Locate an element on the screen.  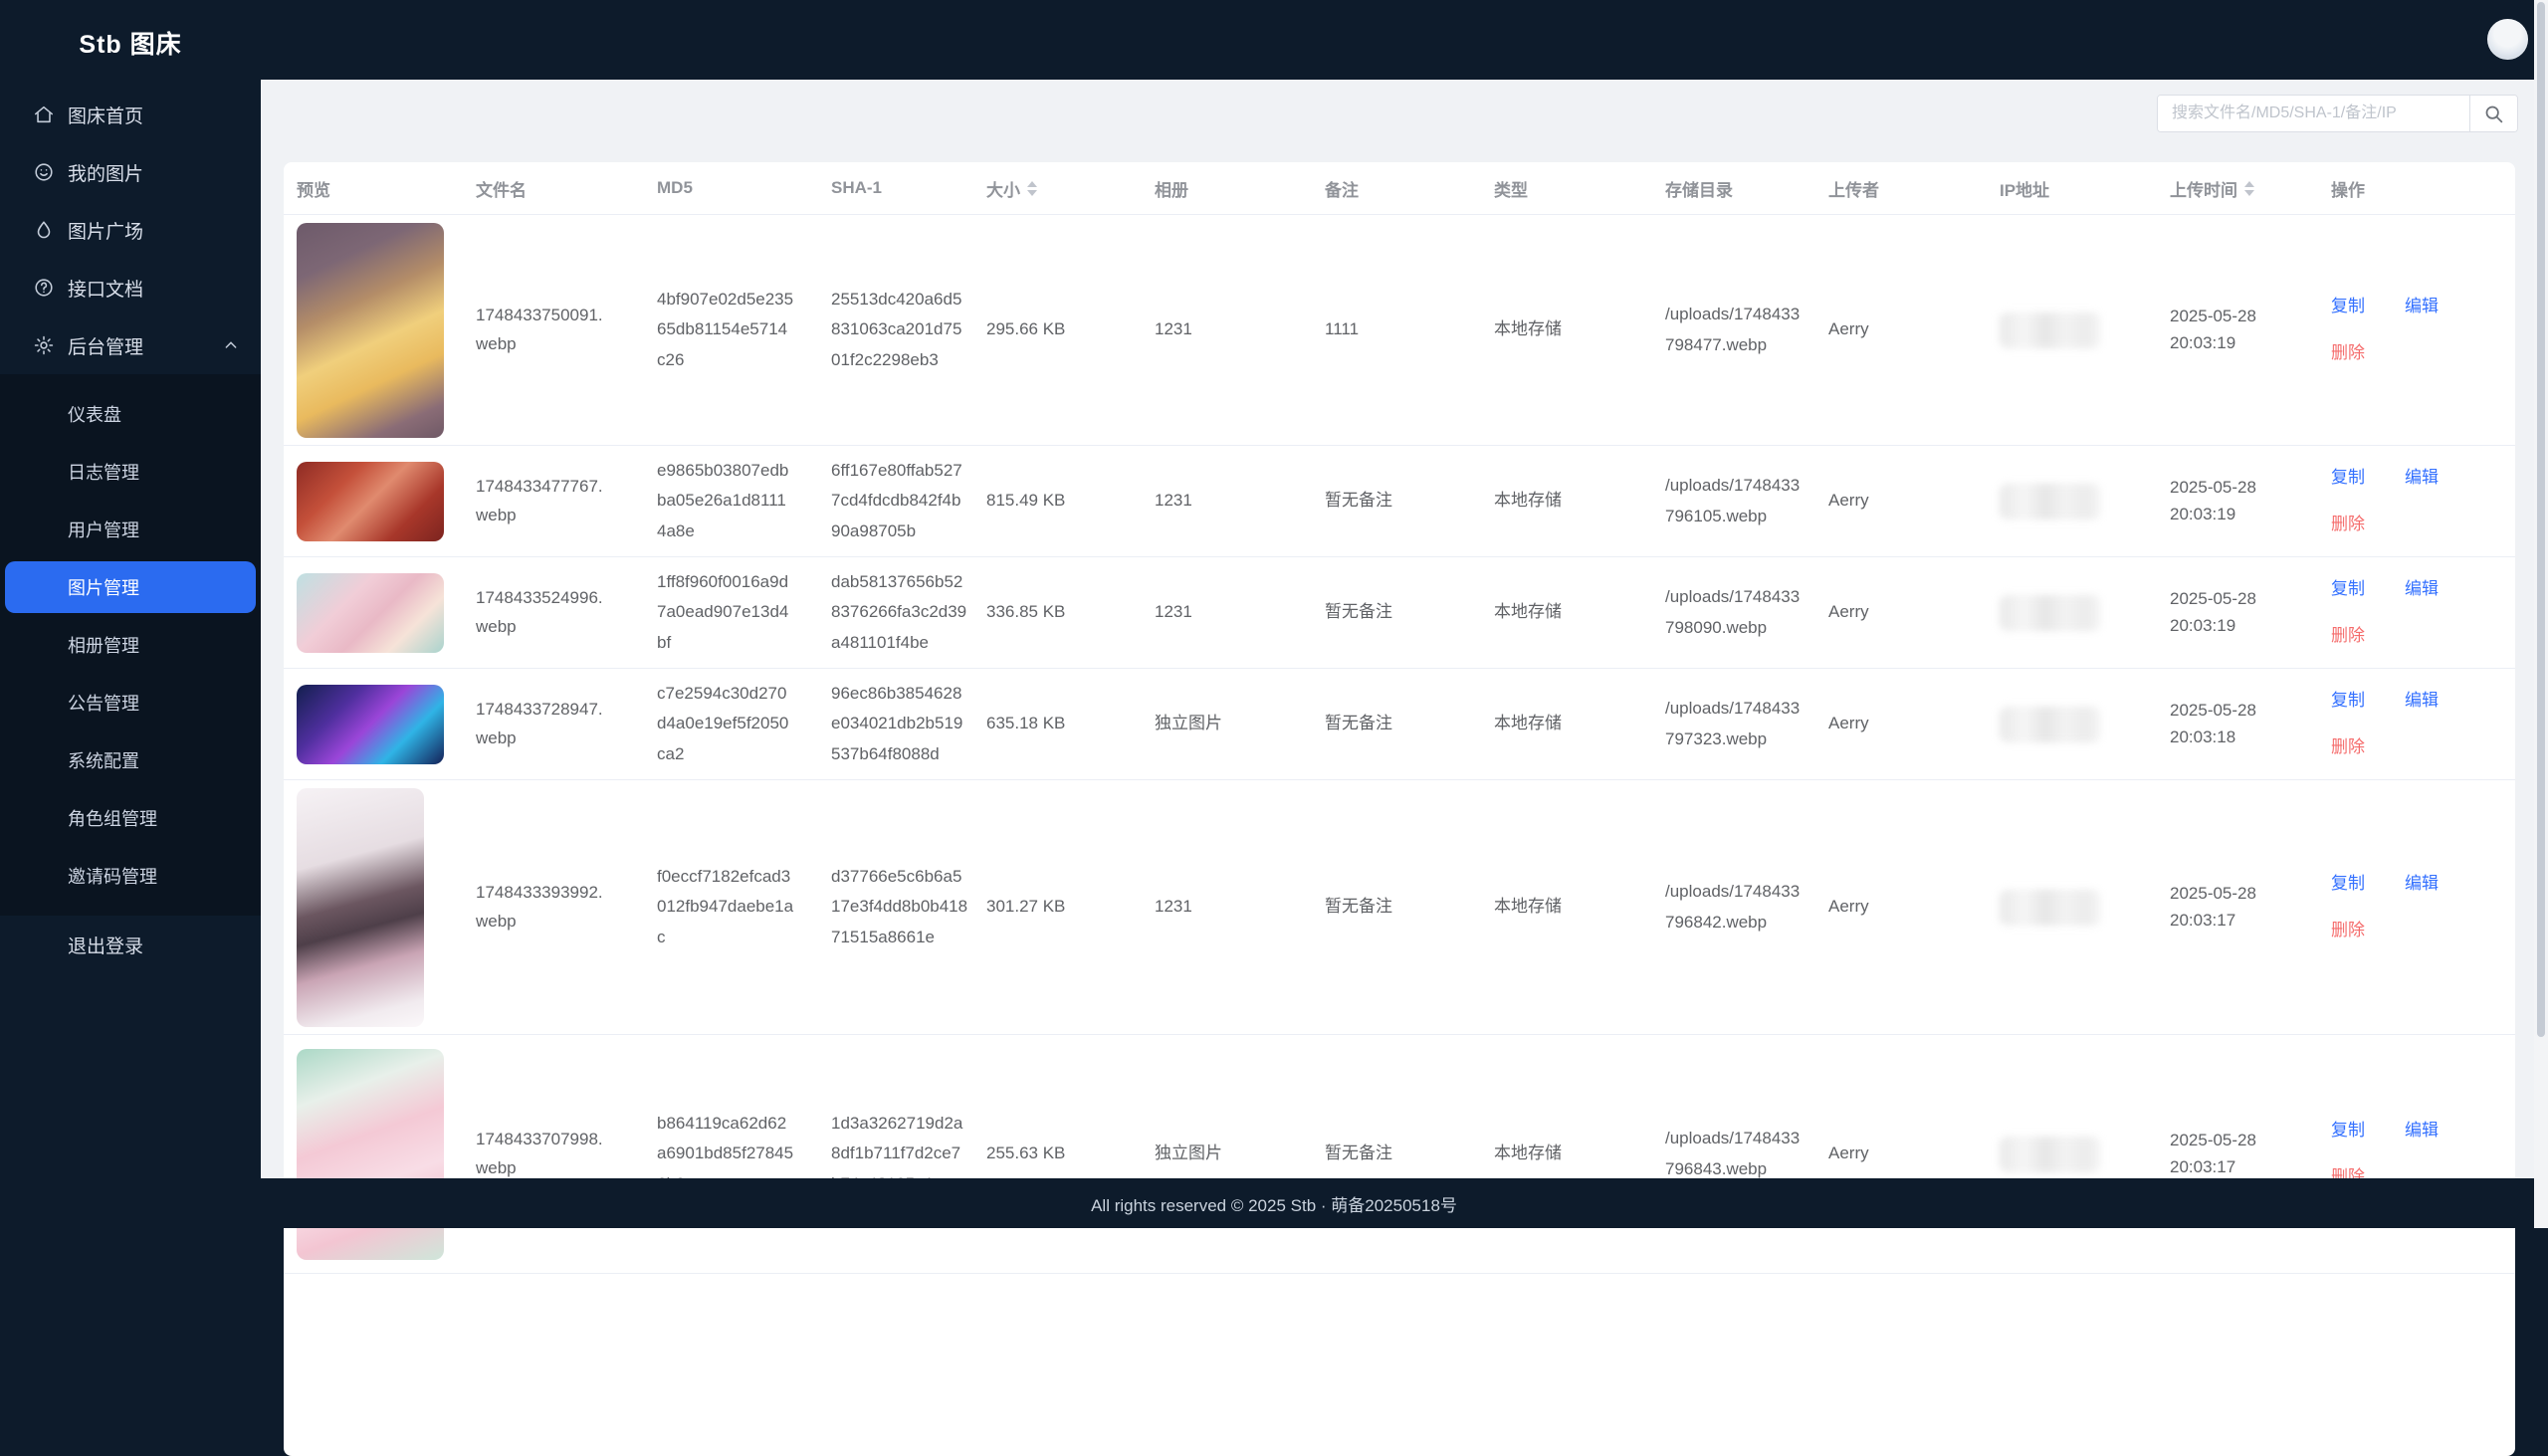
cell-actions: 复制 编辑删除 is located at coordinates (2416, 724).